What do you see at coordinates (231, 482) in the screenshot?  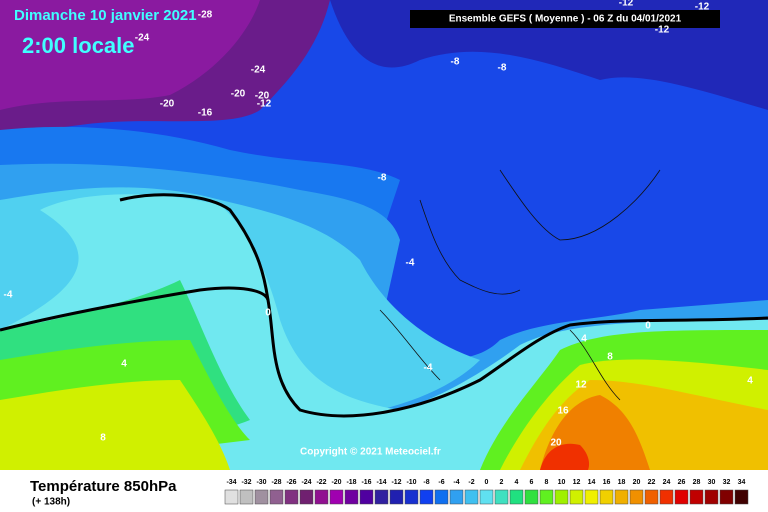 I see `legend-label: -34` at bounding box center [231, 482].